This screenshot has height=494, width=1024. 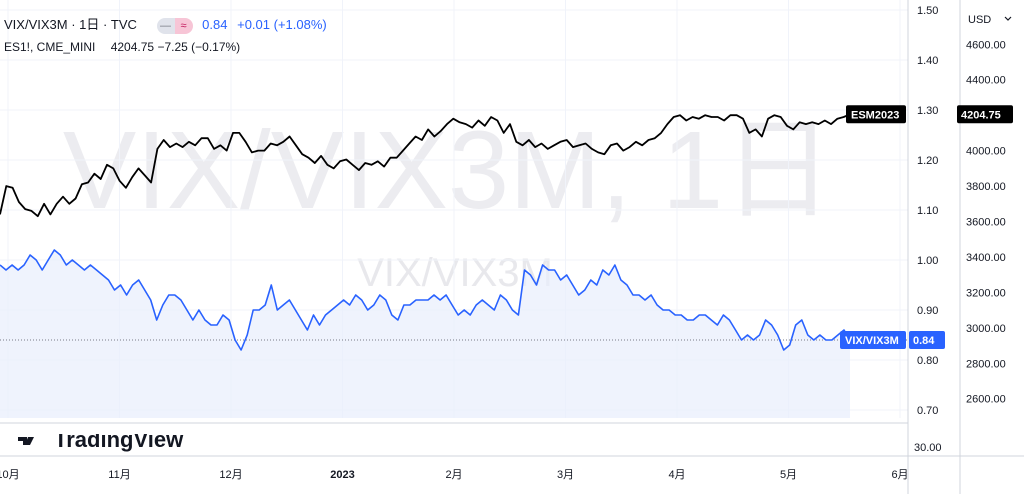 What do you see at coordinates (979, 20) in the screenshot?
I see `currency-label: USD` at bounding box center [979, 20].